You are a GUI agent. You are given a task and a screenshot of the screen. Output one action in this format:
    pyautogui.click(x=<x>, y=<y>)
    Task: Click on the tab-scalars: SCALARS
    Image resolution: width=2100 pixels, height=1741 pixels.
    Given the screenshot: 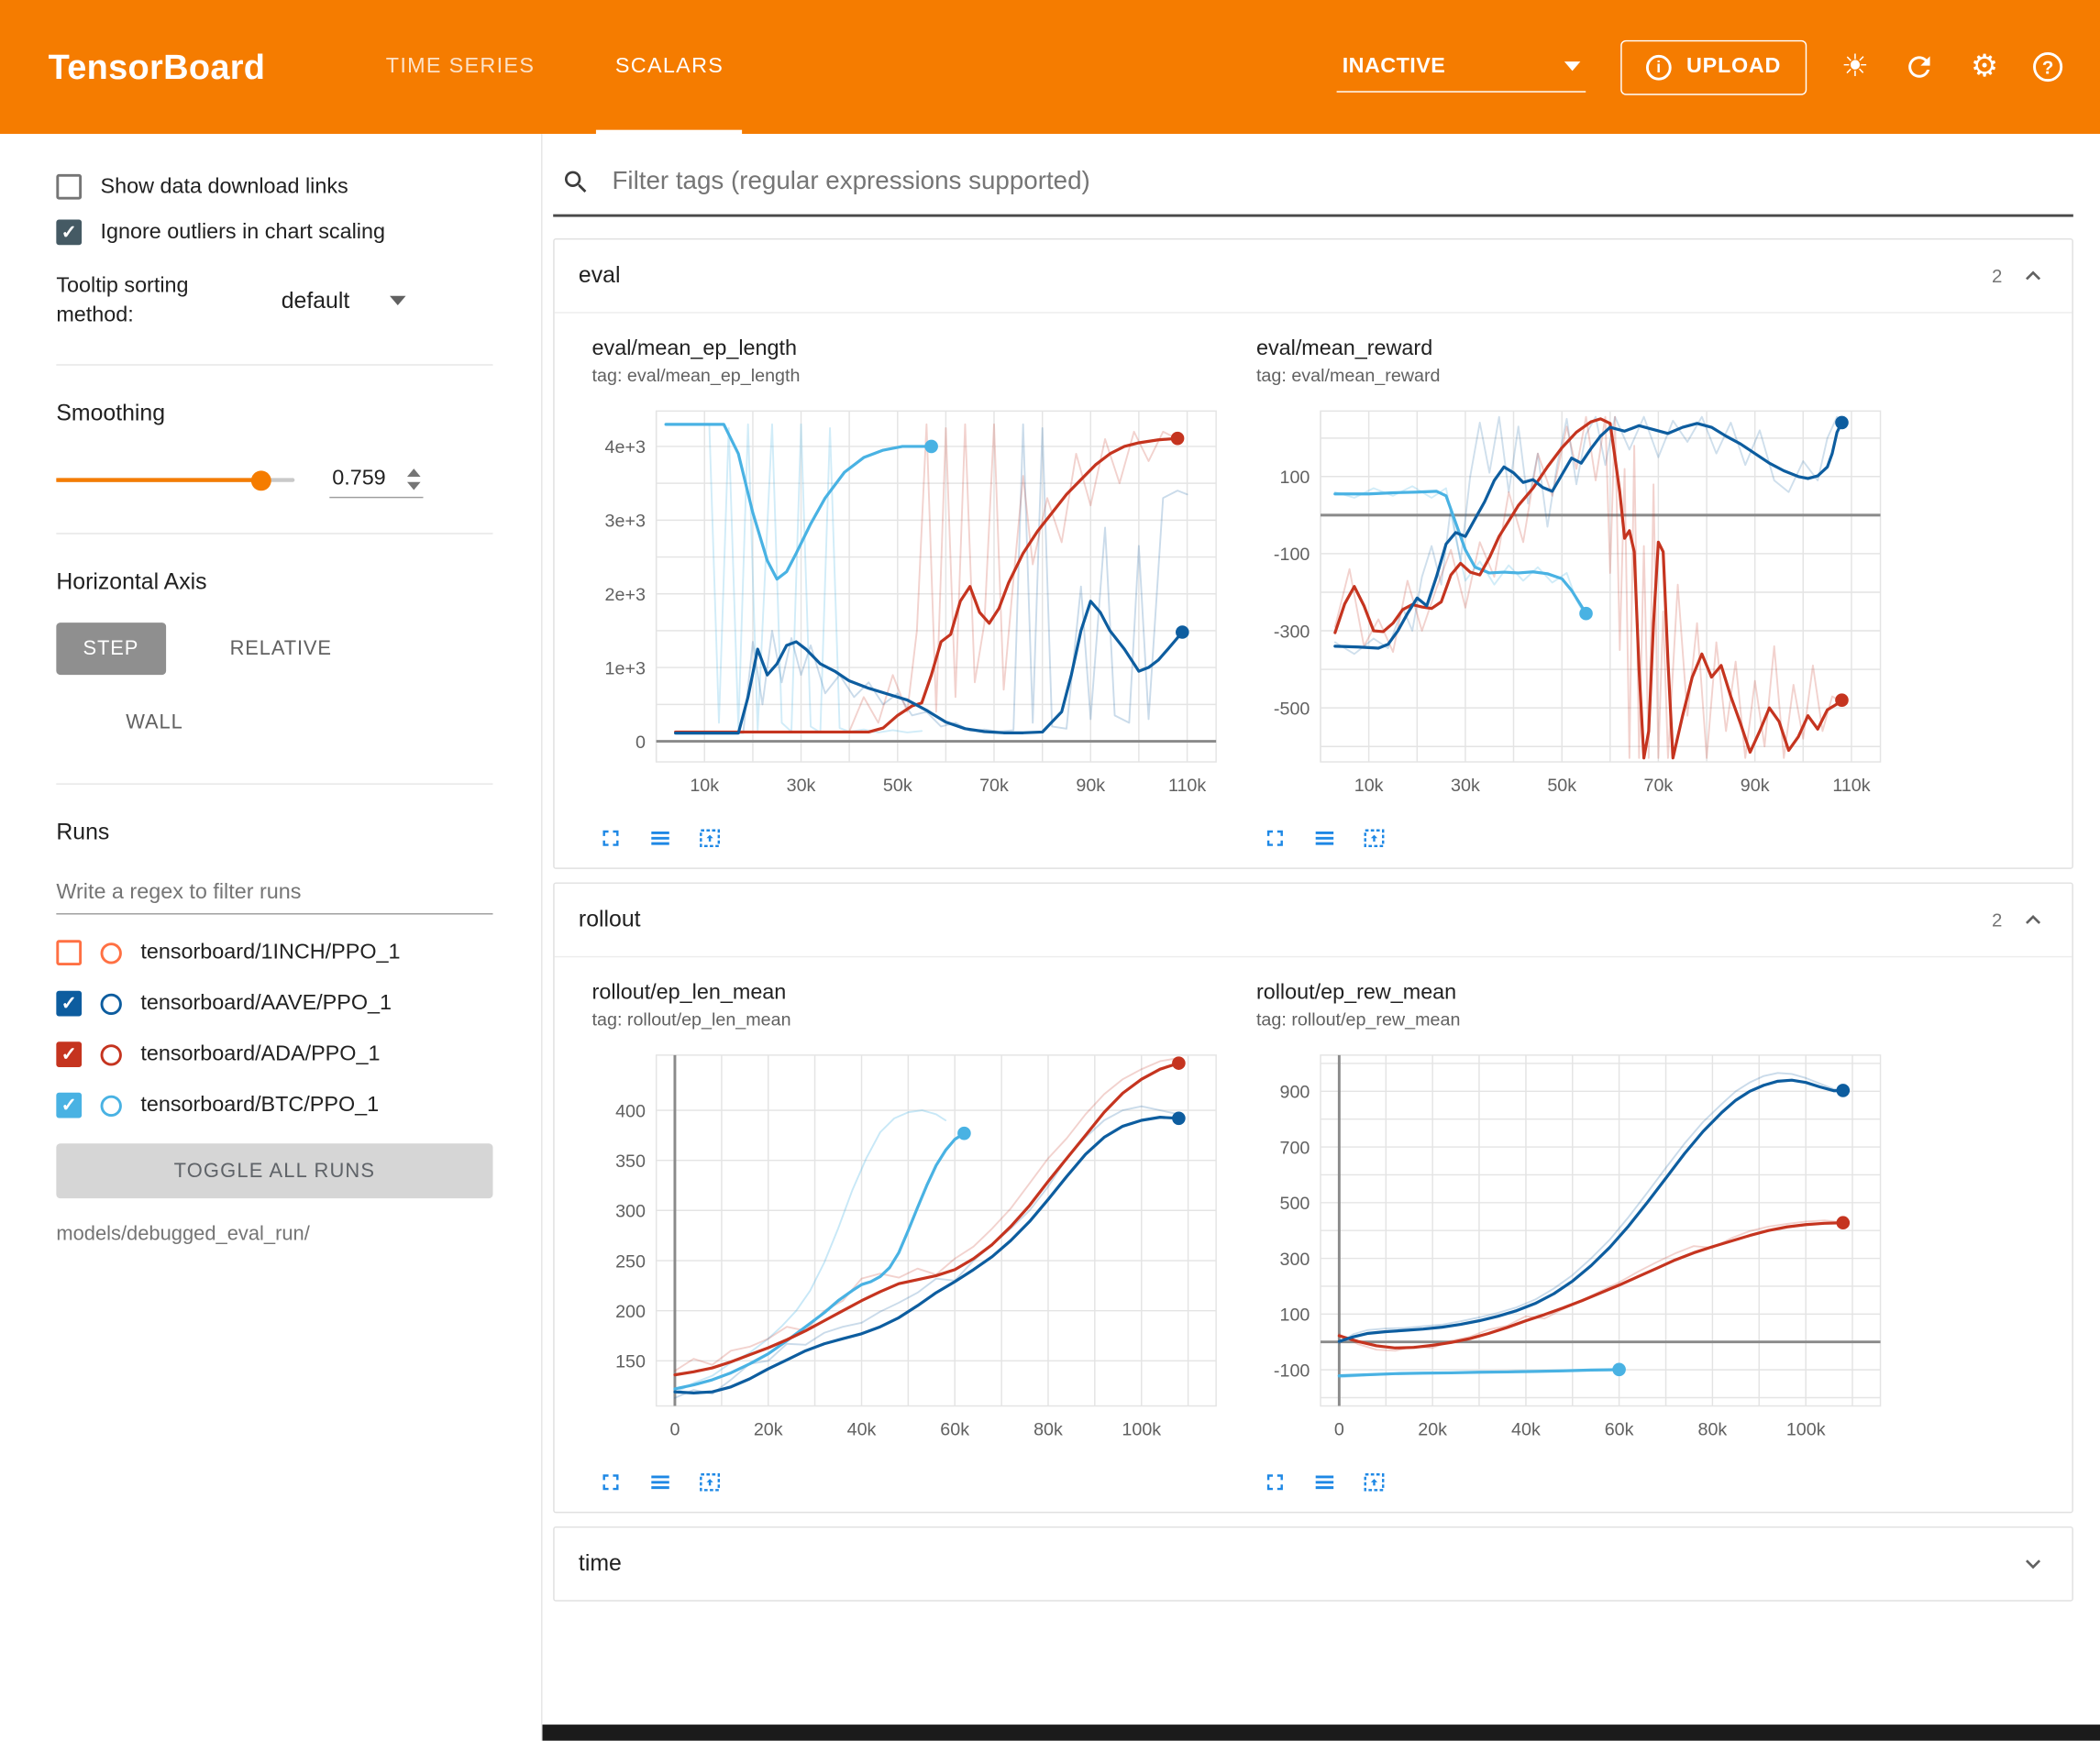 What is the action you would take?
    pyautogui.click(x=669, y=67)
    